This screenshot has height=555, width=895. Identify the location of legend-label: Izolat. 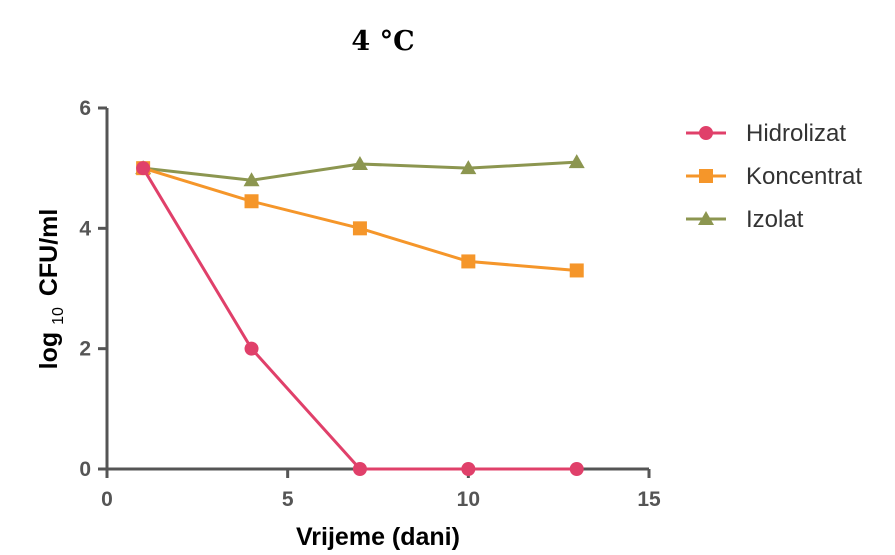
(775, 219).